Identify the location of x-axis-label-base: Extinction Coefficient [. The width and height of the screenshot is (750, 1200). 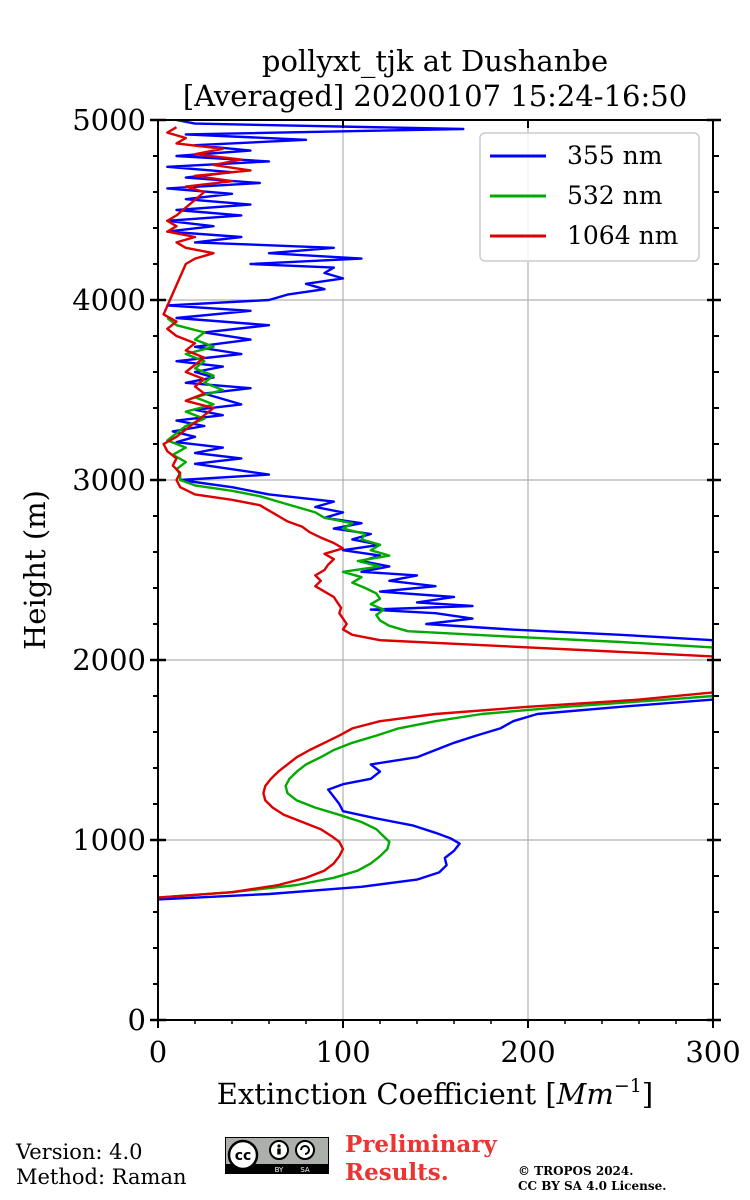
(387, 1094).